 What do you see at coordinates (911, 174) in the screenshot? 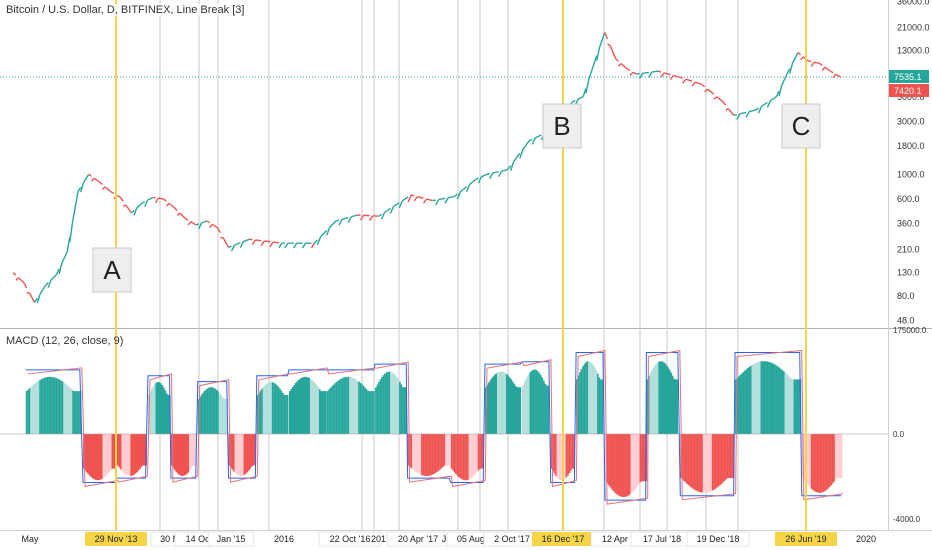
I see `price-tick-label: 1000.0` at bounding box center [911, 174].